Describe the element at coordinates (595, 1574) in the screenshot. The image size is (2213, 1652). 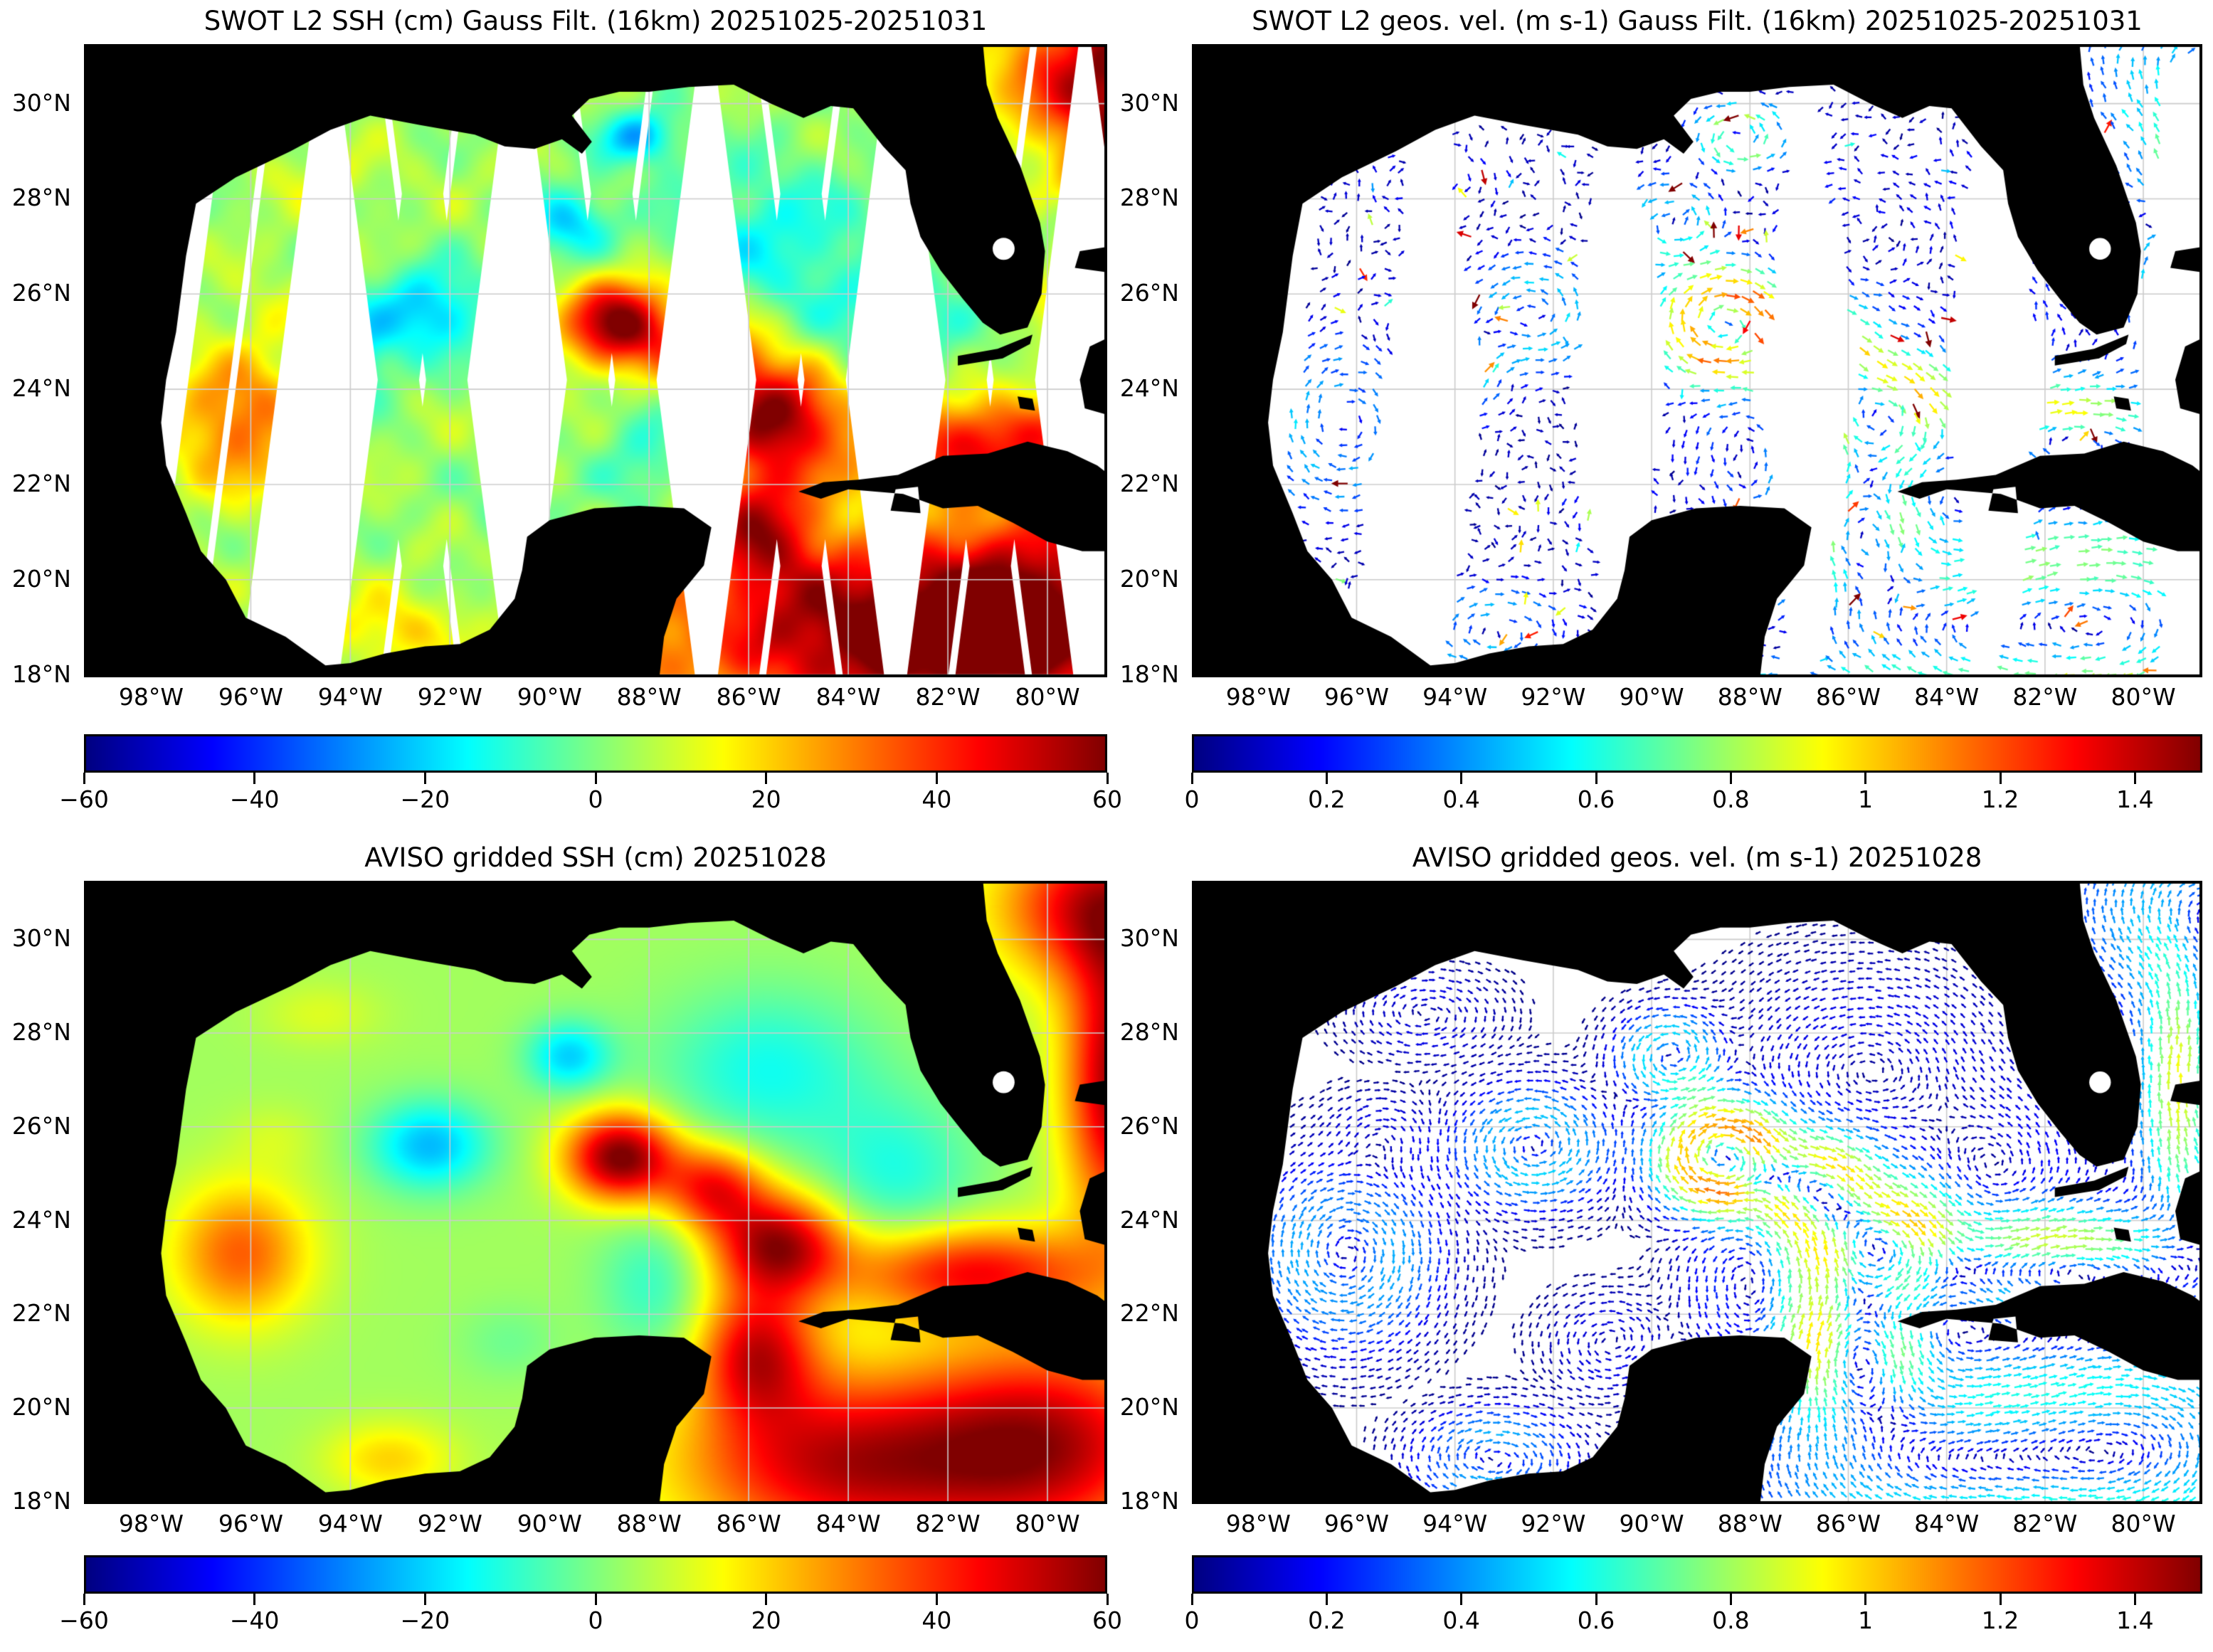
I see `aviso-ssh-colorbar-canvas` at that location.